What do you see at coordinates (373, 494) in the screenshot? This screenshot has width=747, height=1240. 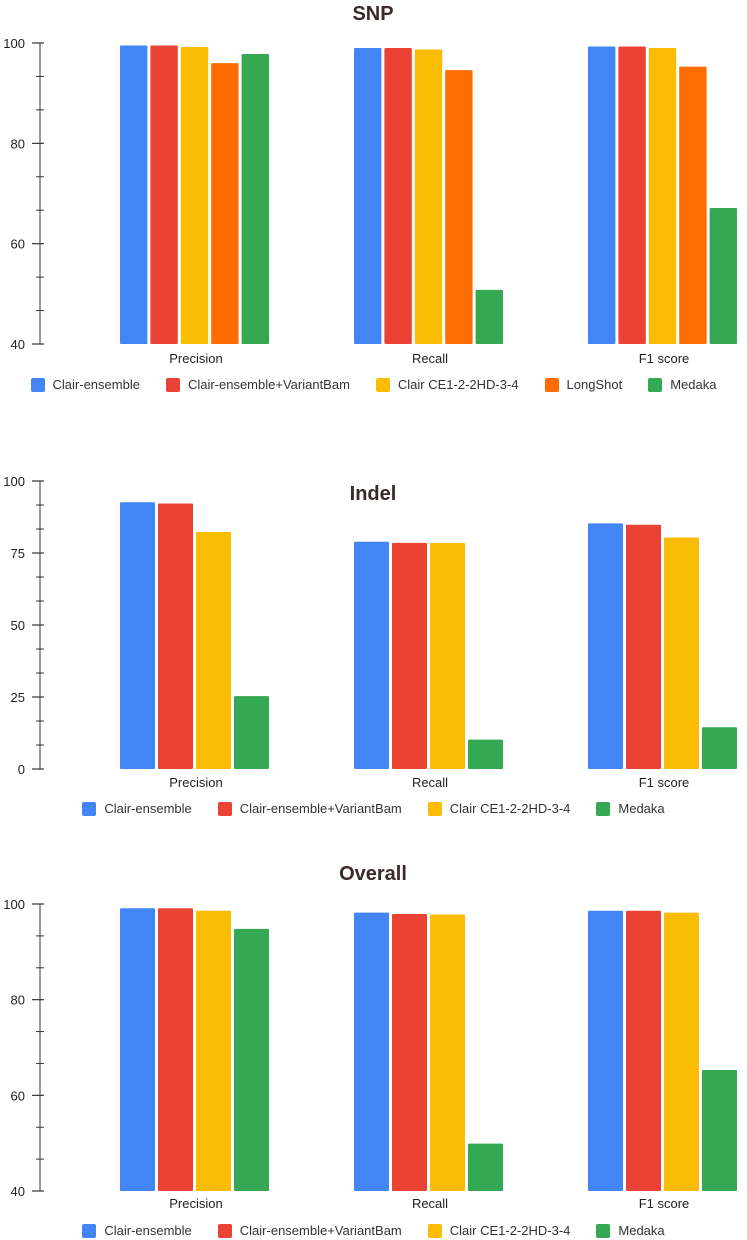 I see `chart-title: Indel` at bounding box center [373, 494].